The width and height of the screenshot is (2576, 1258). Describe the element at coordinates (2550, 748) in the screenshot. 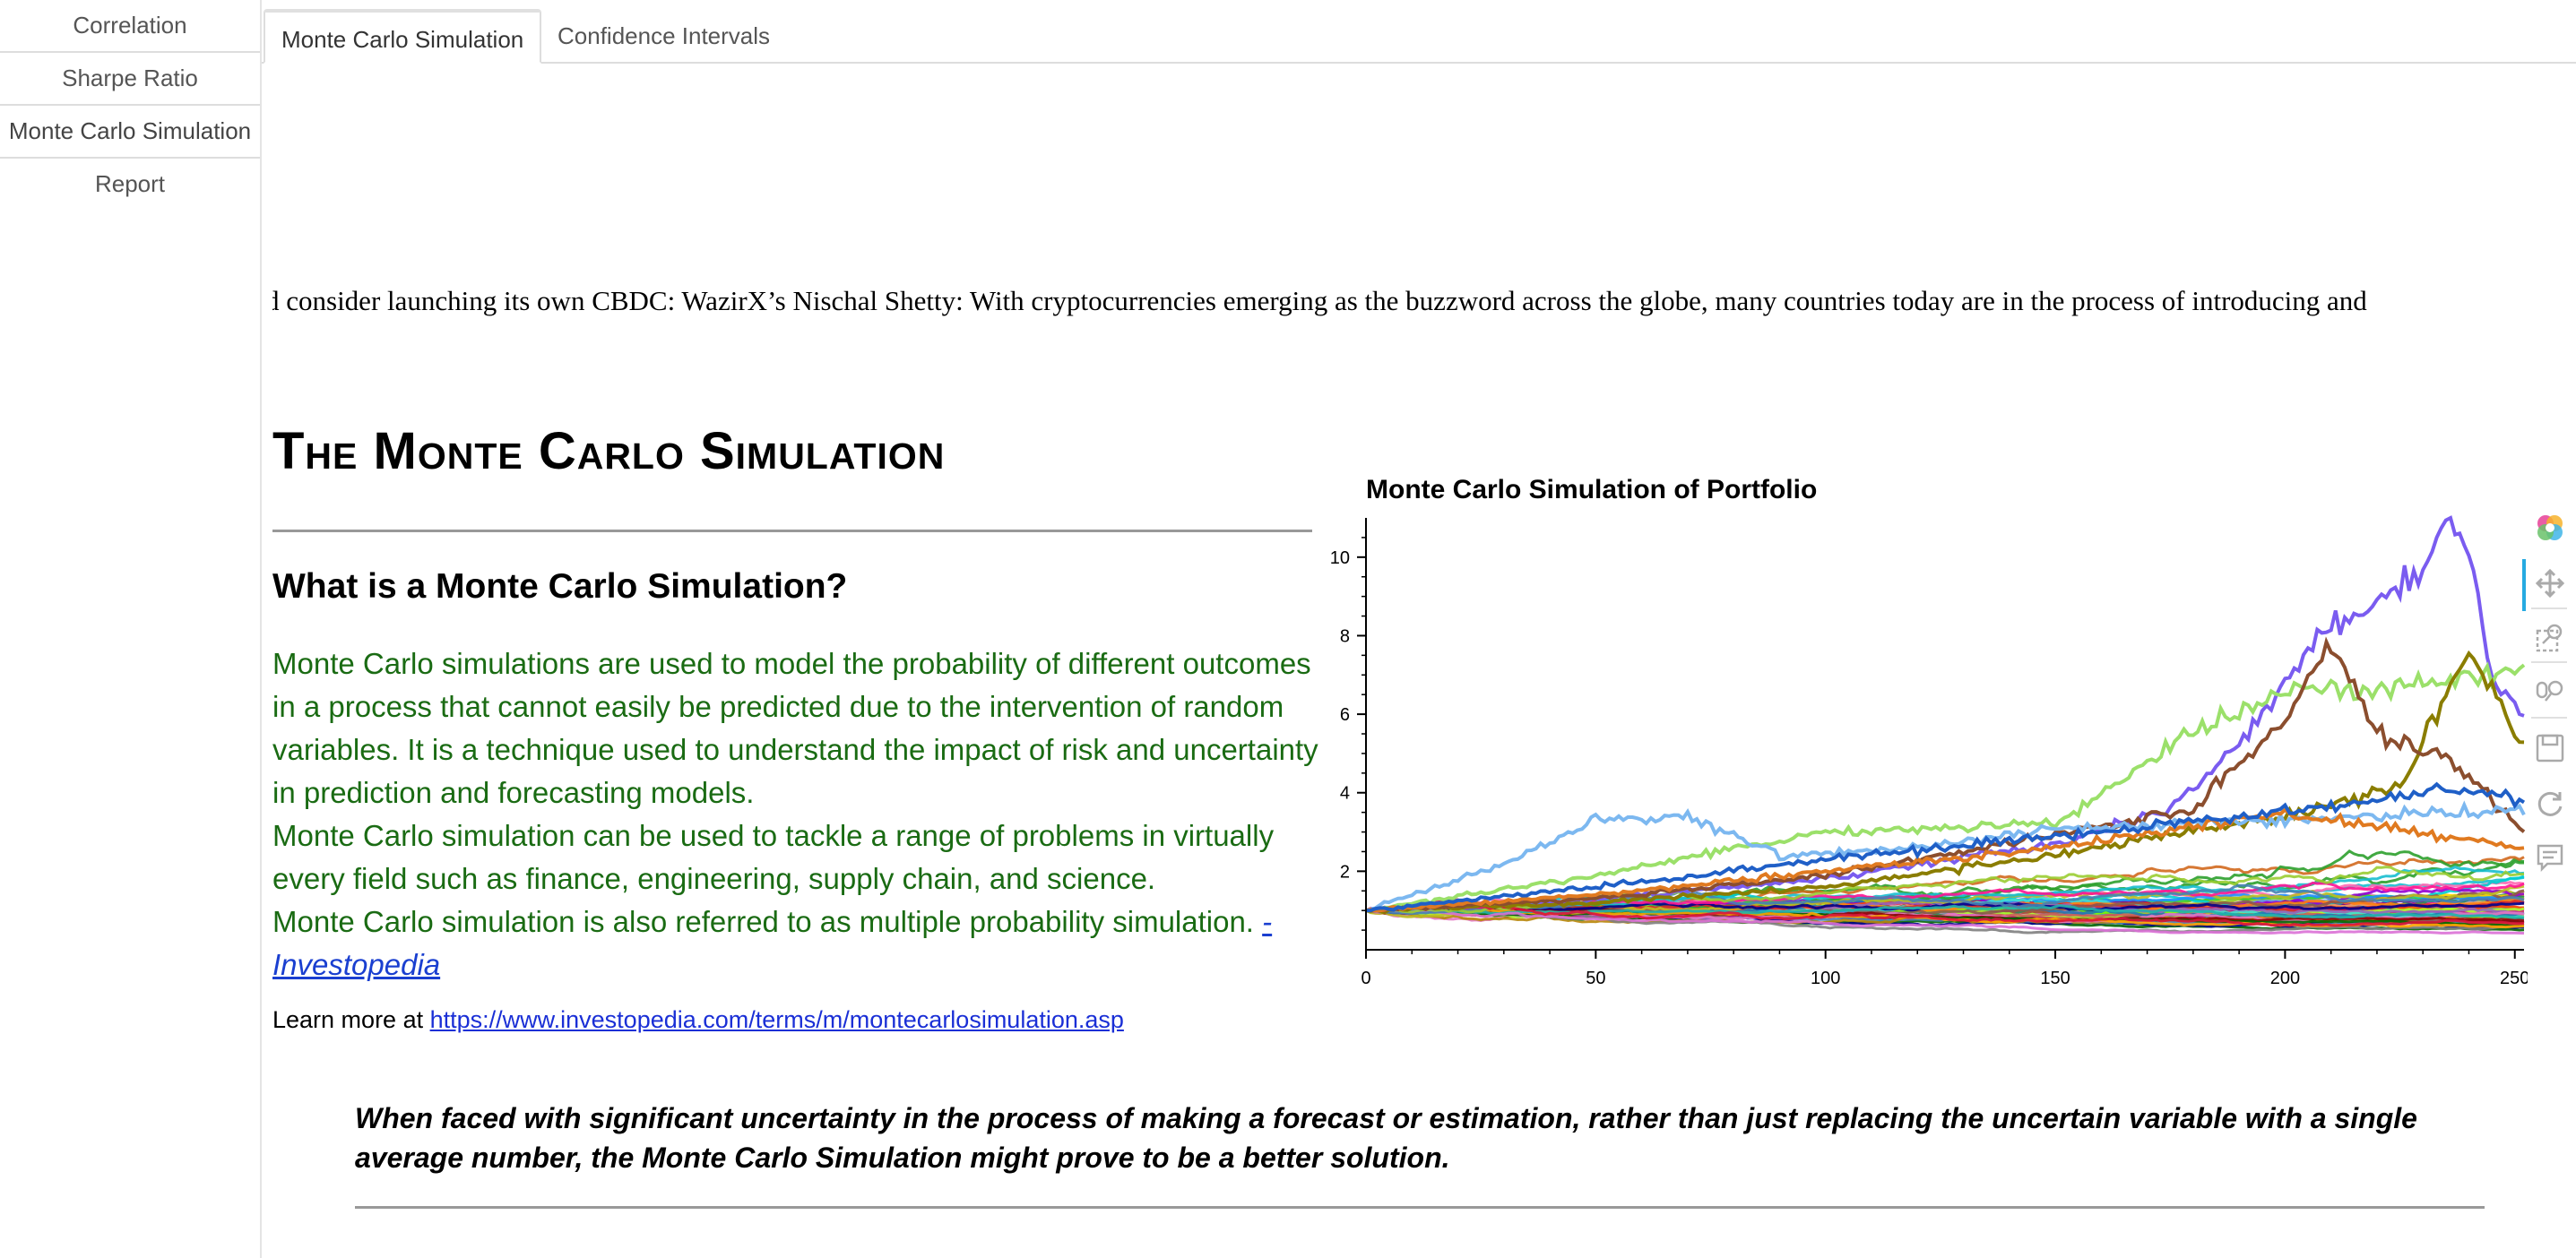

I see `save-icon` at that location.